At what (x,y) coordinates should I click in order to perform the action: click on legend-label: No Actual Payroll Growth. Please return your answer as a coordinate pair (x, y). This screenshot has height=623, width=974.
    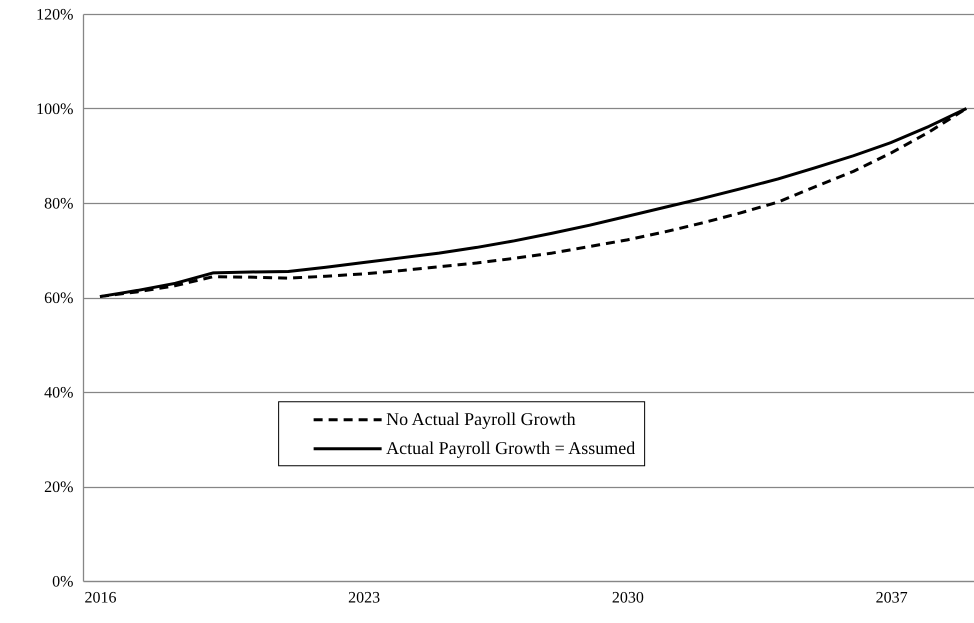
    Looking at the image, I should click on (481, 418).